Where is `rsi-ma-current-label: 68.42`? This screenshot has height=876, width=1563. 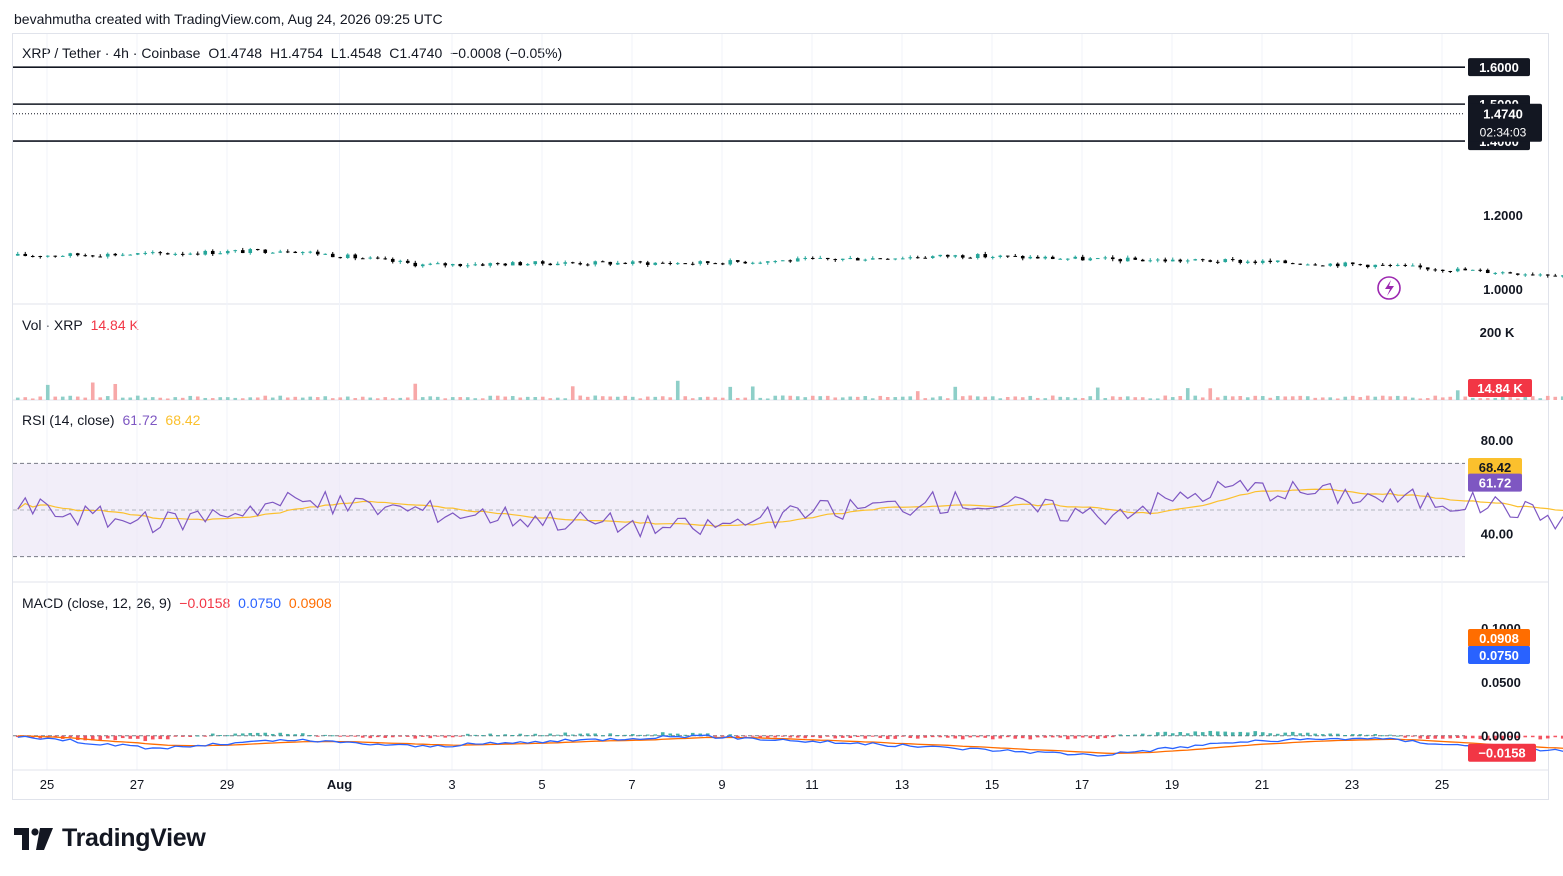
rsi-ma-current-label: 68.42 is located at coordinates (1495, 467).